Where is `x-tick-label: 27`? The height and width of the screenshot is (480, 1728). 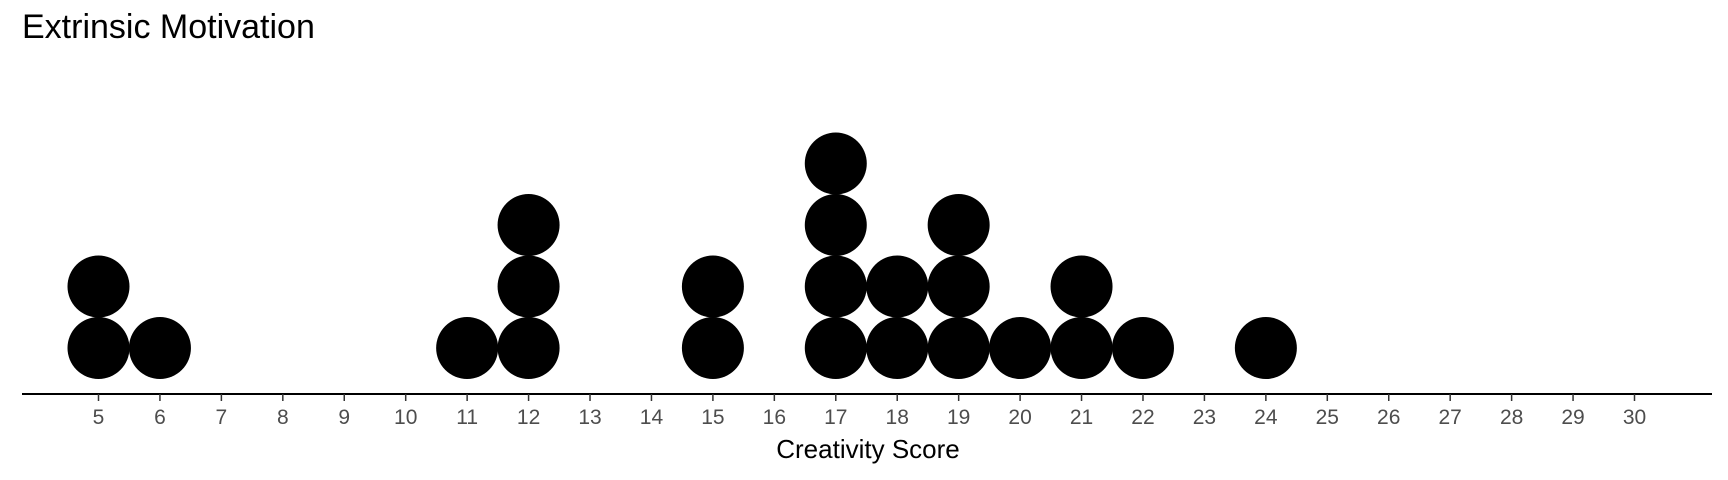 x-tick-label: 27 is located at coordinates (1450, 417).